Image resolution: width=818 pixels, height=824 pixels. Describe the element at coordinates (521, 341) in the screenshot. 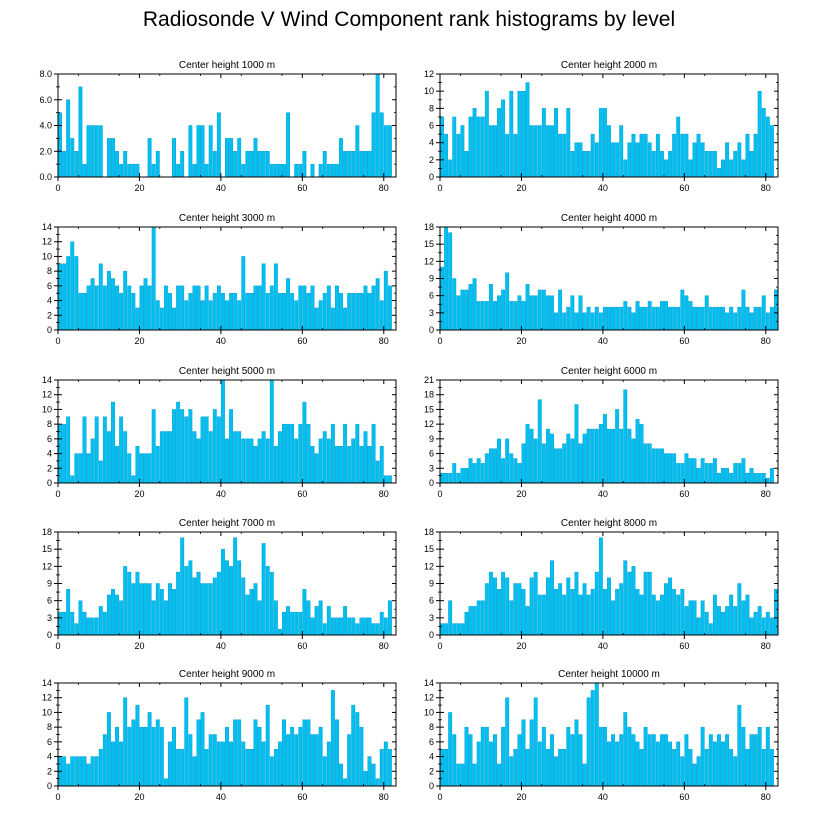

I see `x-tick-label: 20` at that location.